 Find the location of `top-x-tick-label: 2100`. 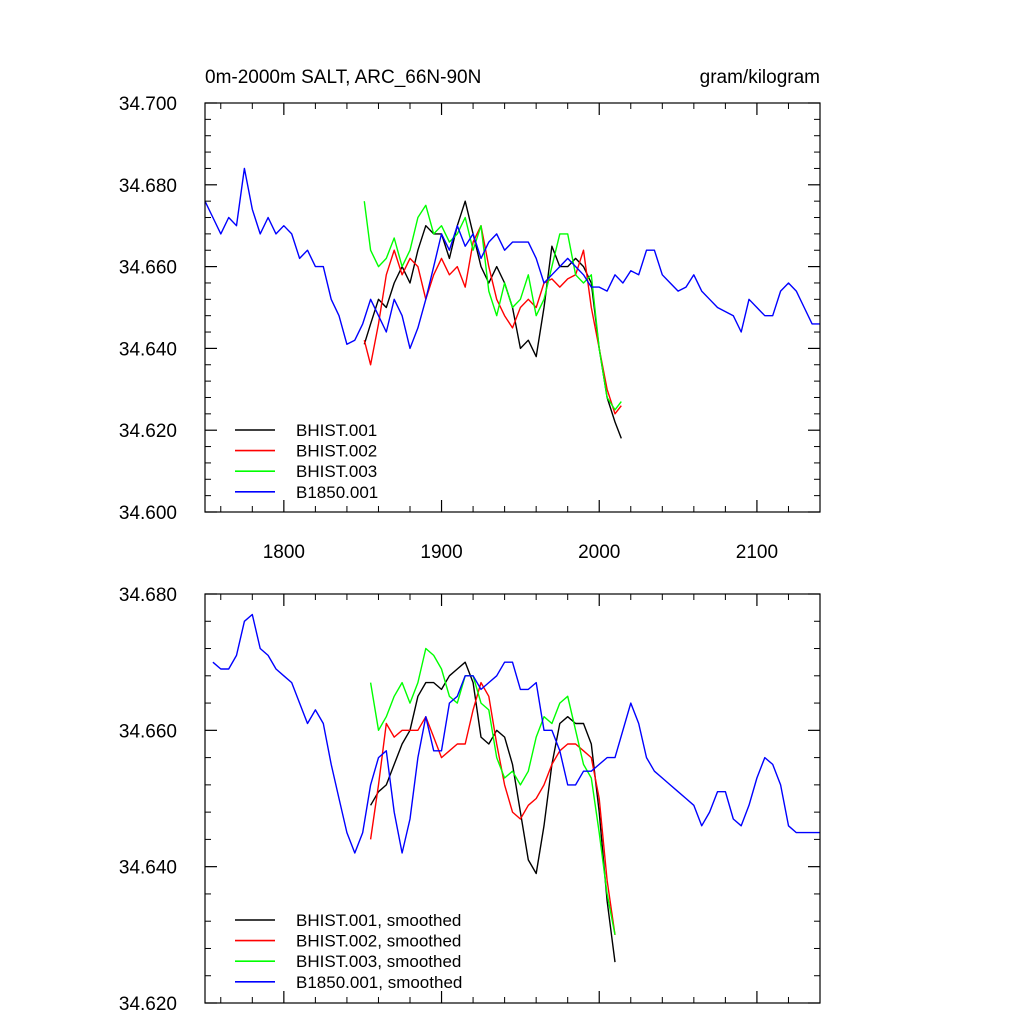

top-x-tick-label: 2100 is located at coordinates (757, 552).